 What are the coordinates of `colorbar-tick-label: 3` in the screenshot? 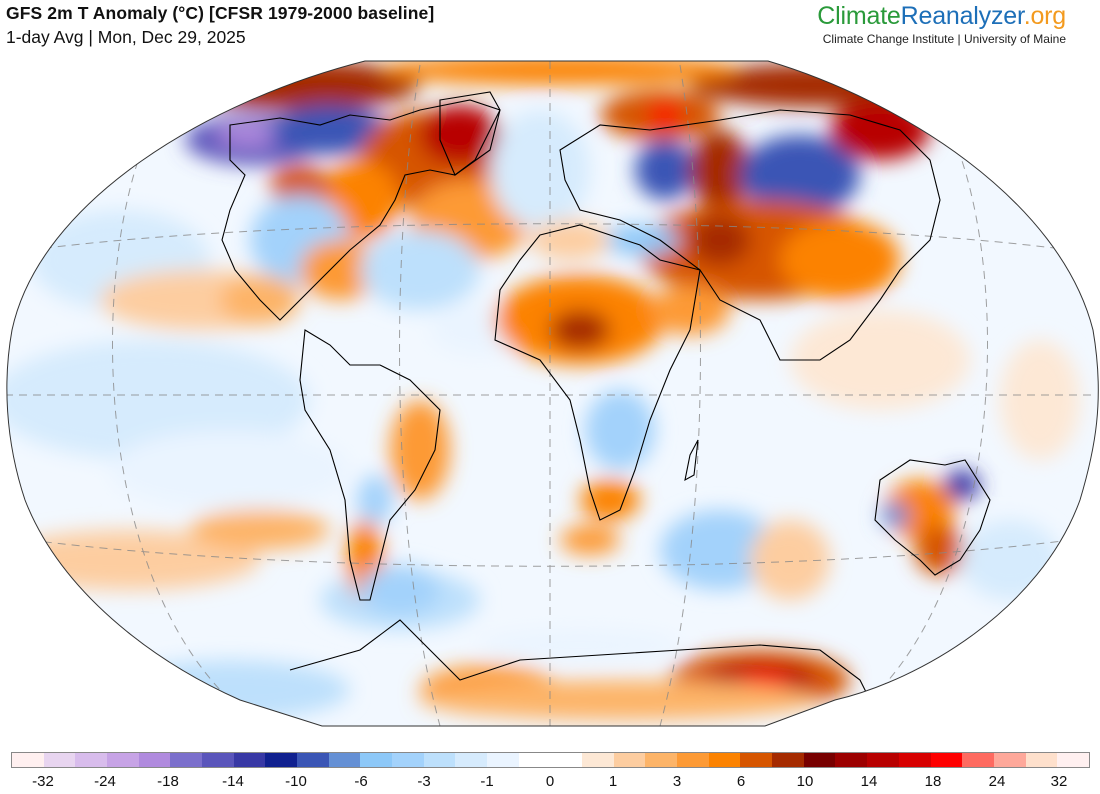 It's located at (677, 781).